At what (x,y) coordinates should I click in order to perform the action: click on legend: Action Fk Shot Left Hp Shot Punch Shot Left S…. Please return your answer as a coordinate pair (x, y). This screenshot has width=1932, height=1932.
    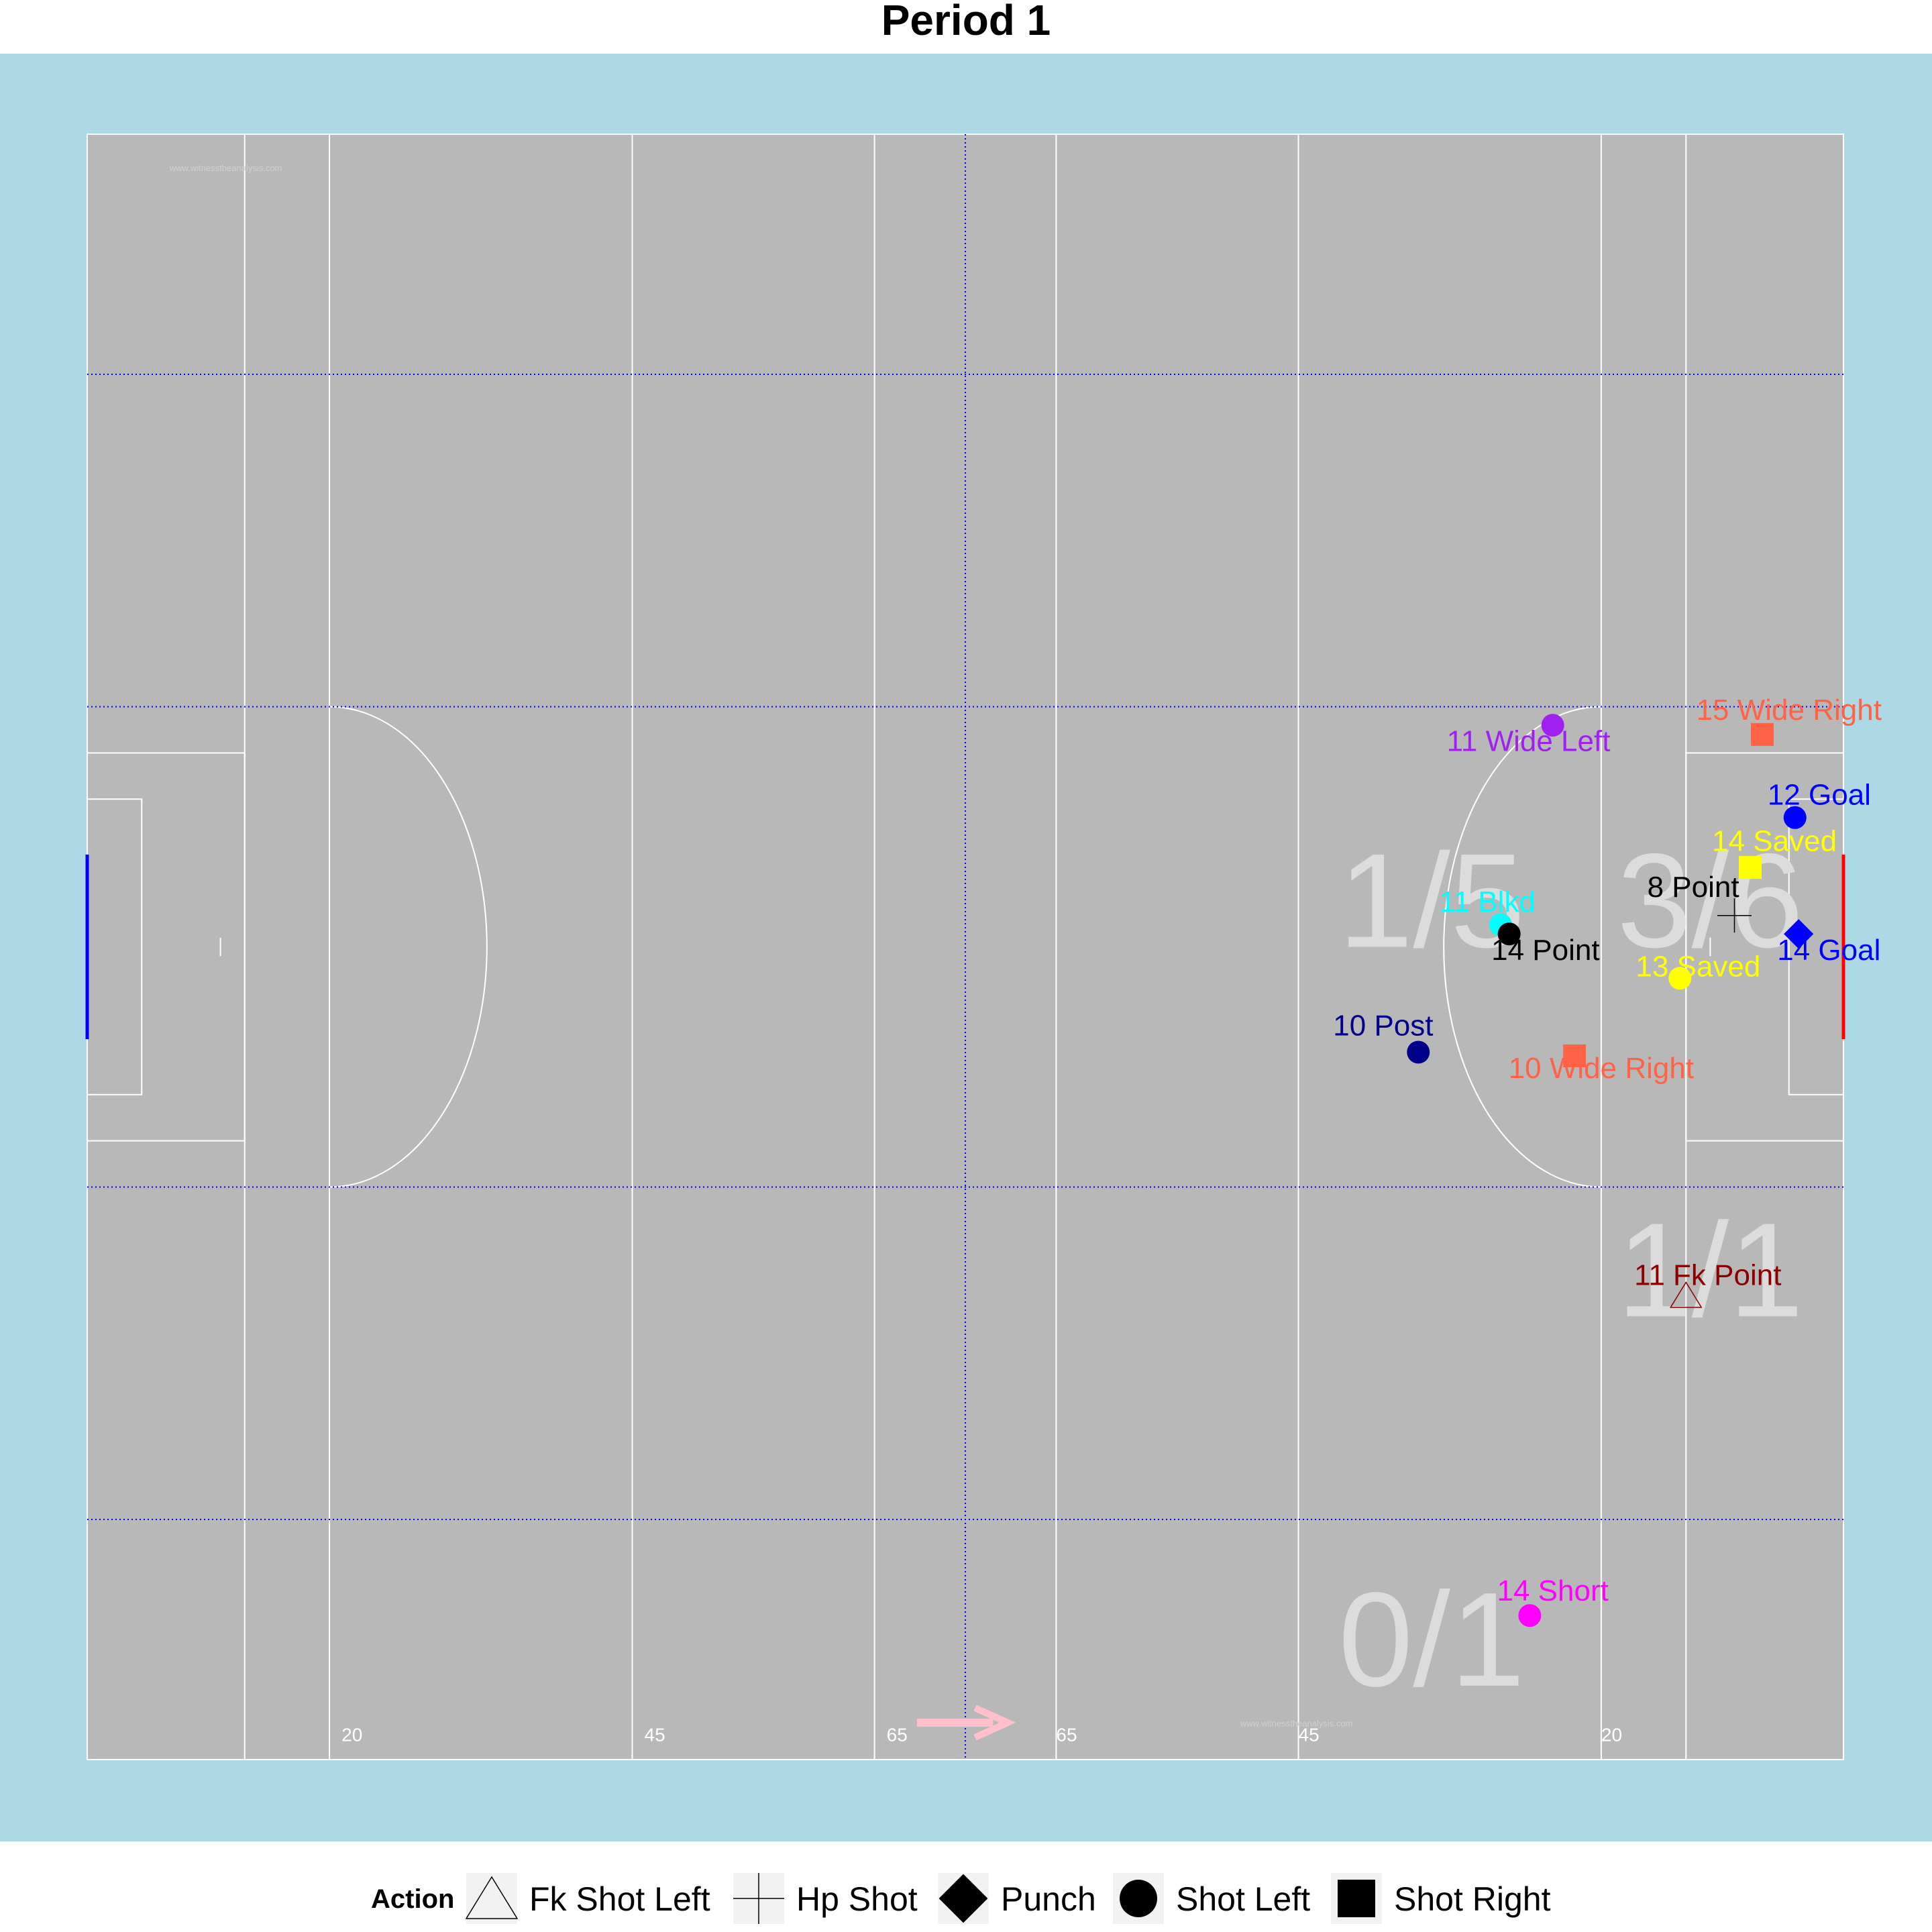
    Looking at the image, I should click on (961, 1898).